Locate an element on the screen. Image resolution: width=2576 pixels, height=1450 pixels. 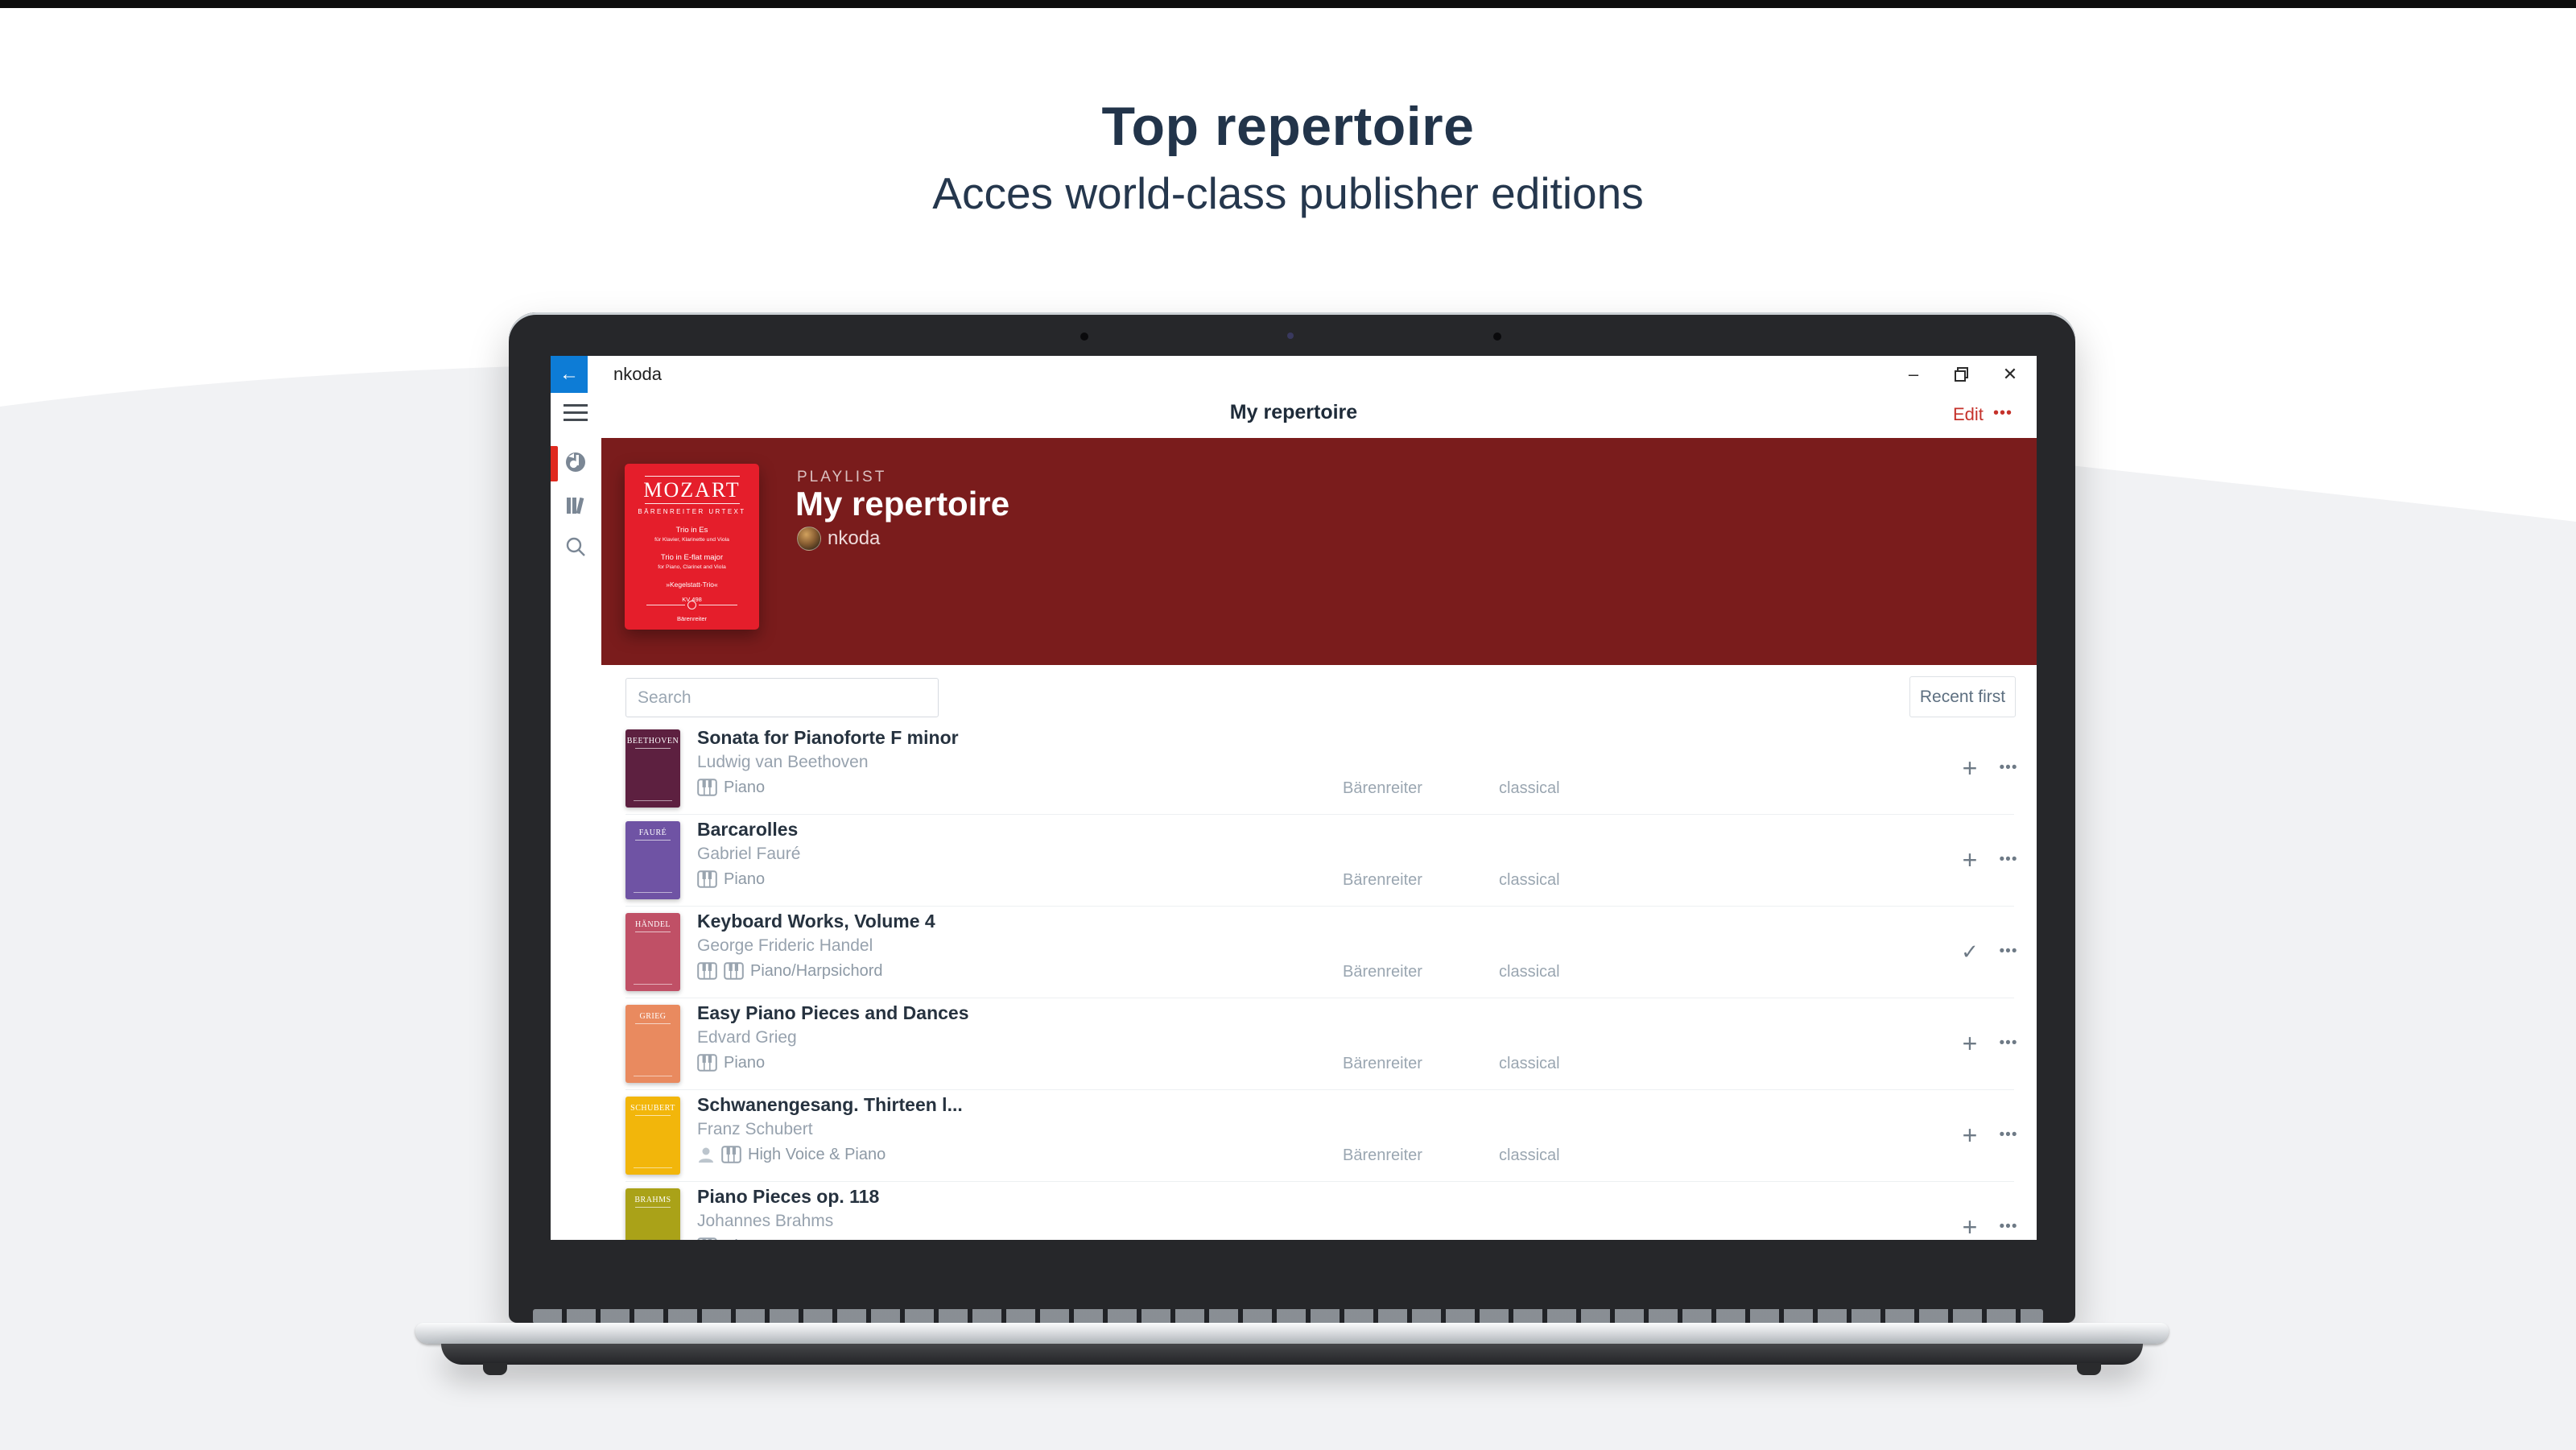
cover-line: KV 498 is located at coordinates (692, 599).